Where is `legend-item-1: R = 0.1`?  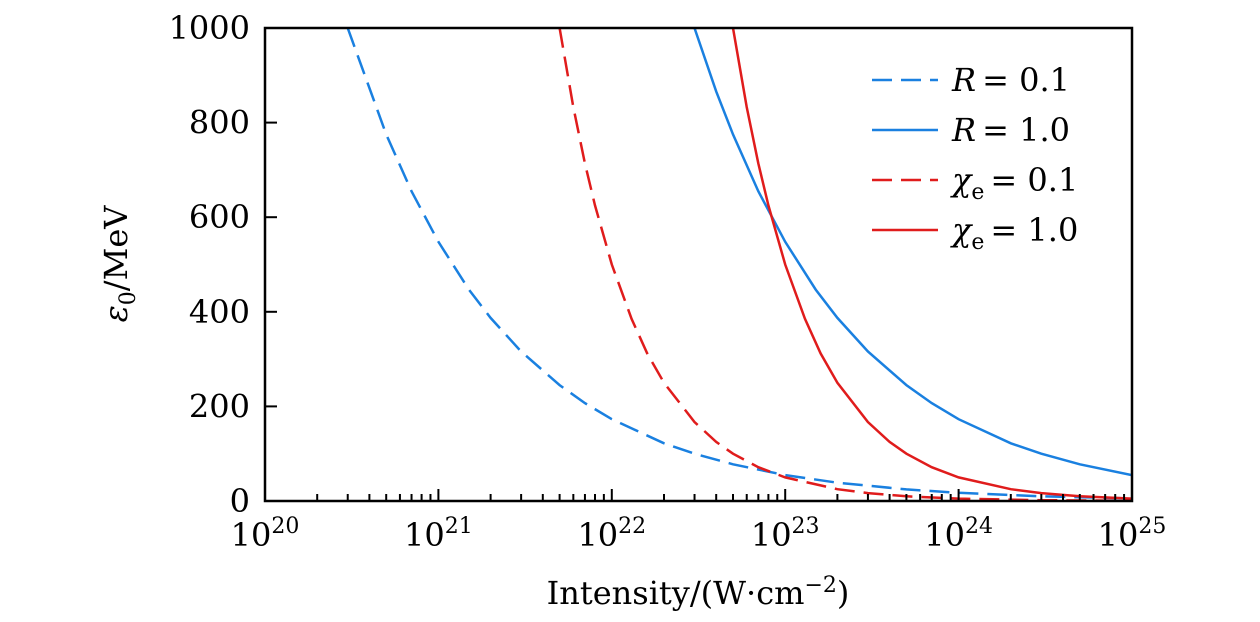
legend-item-1: R = 0.1 is located at coordinates (971, 80).